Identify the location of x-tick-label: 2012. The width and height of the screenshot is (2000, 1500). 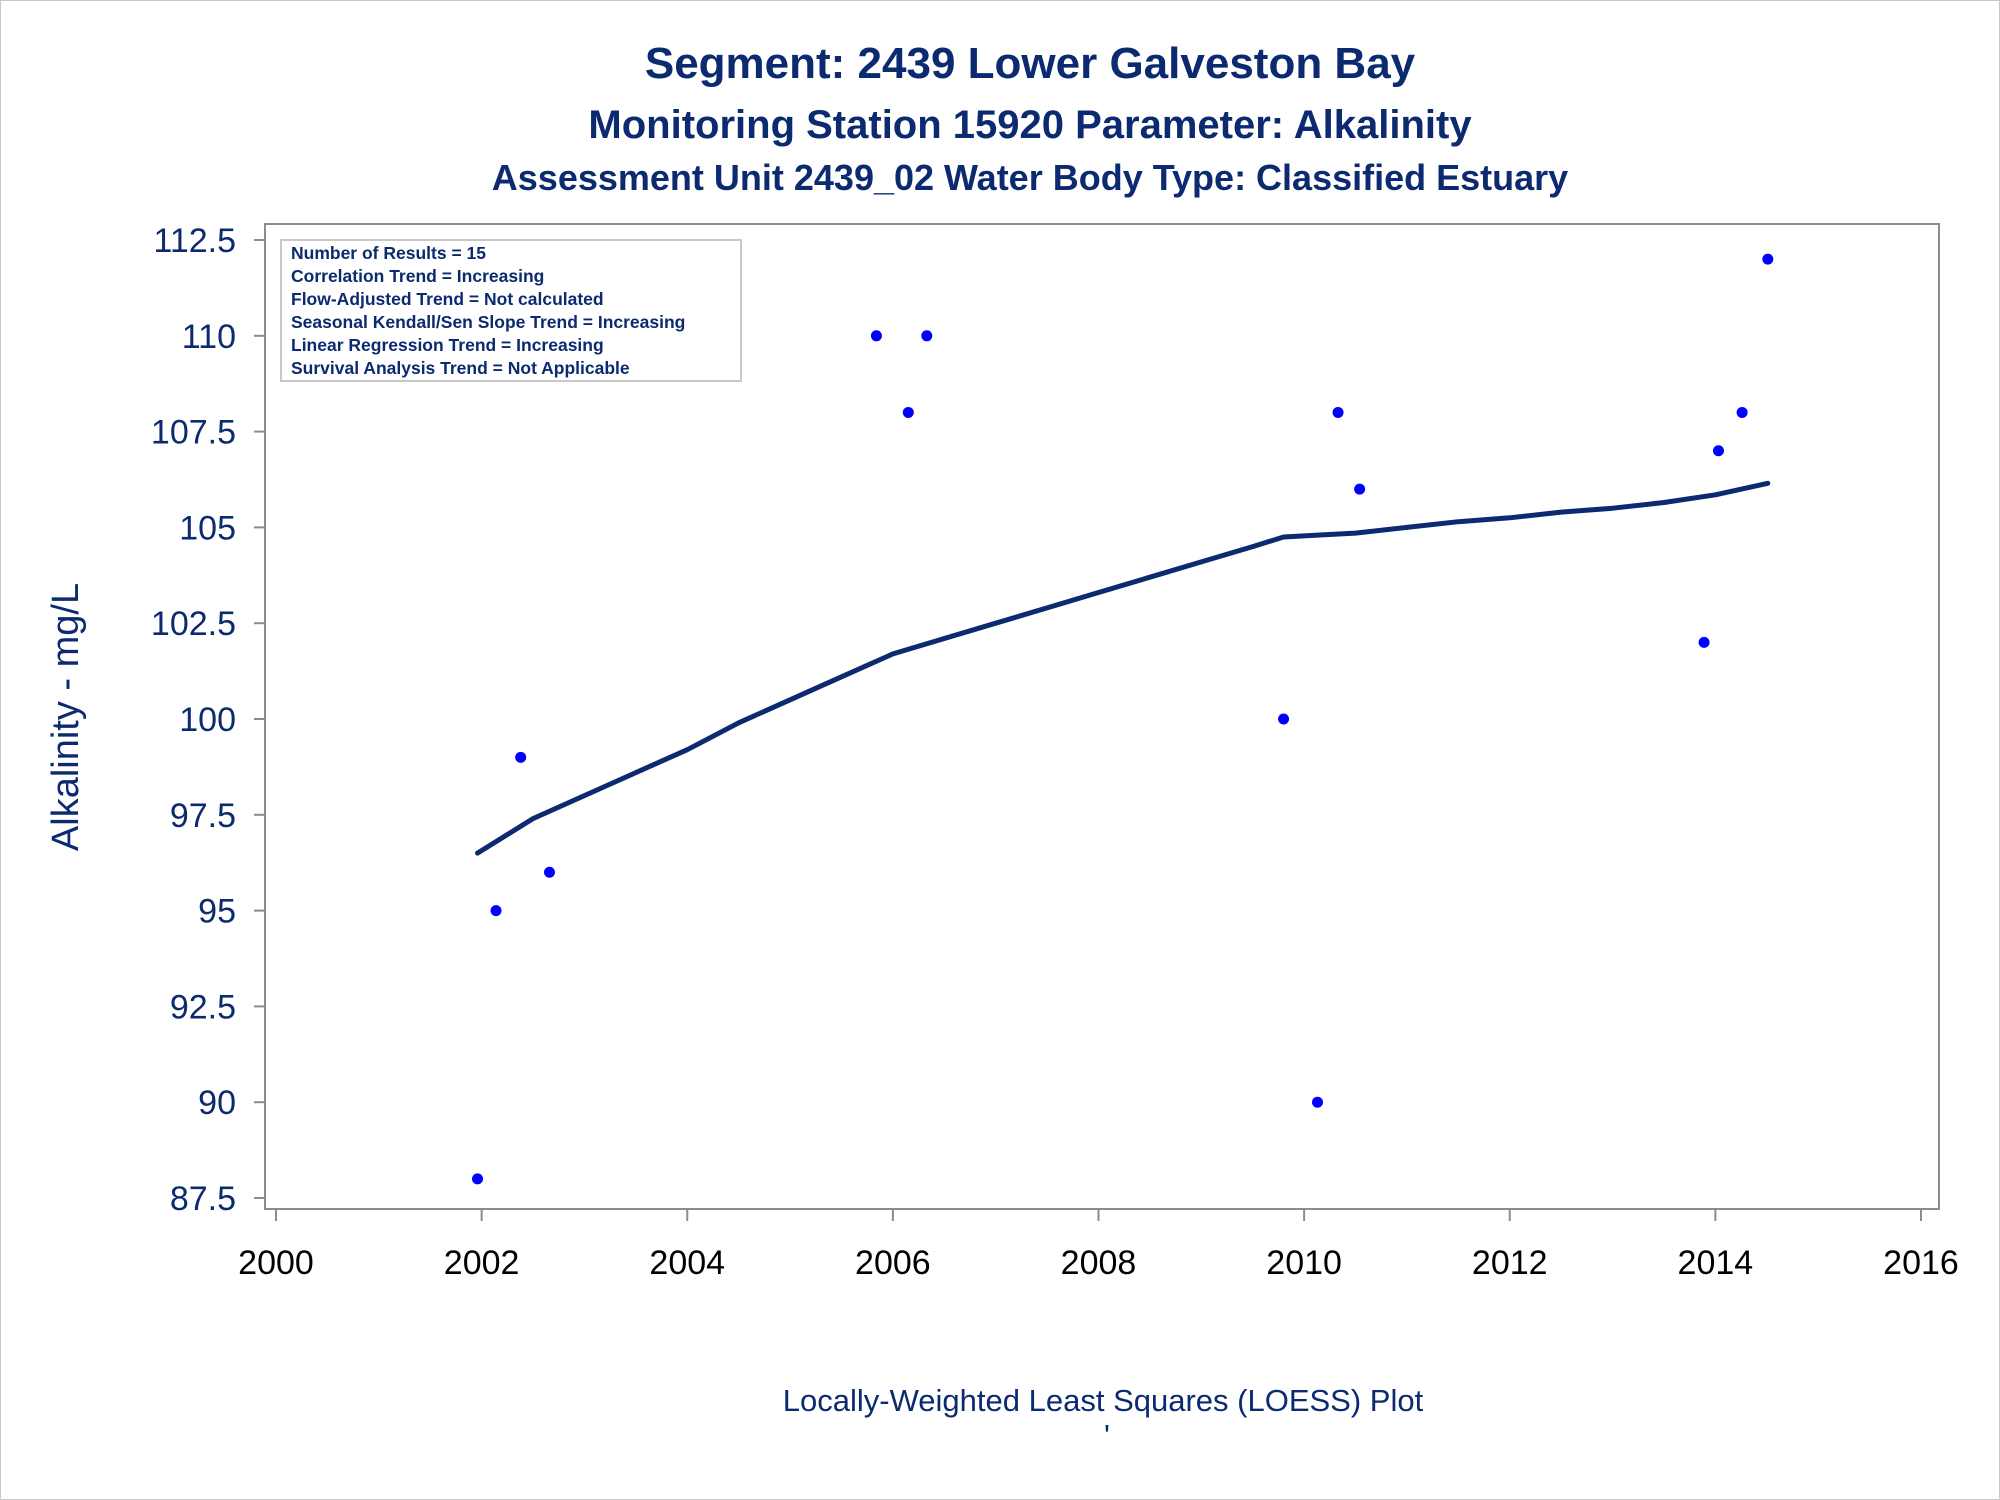
(1510, 1263).